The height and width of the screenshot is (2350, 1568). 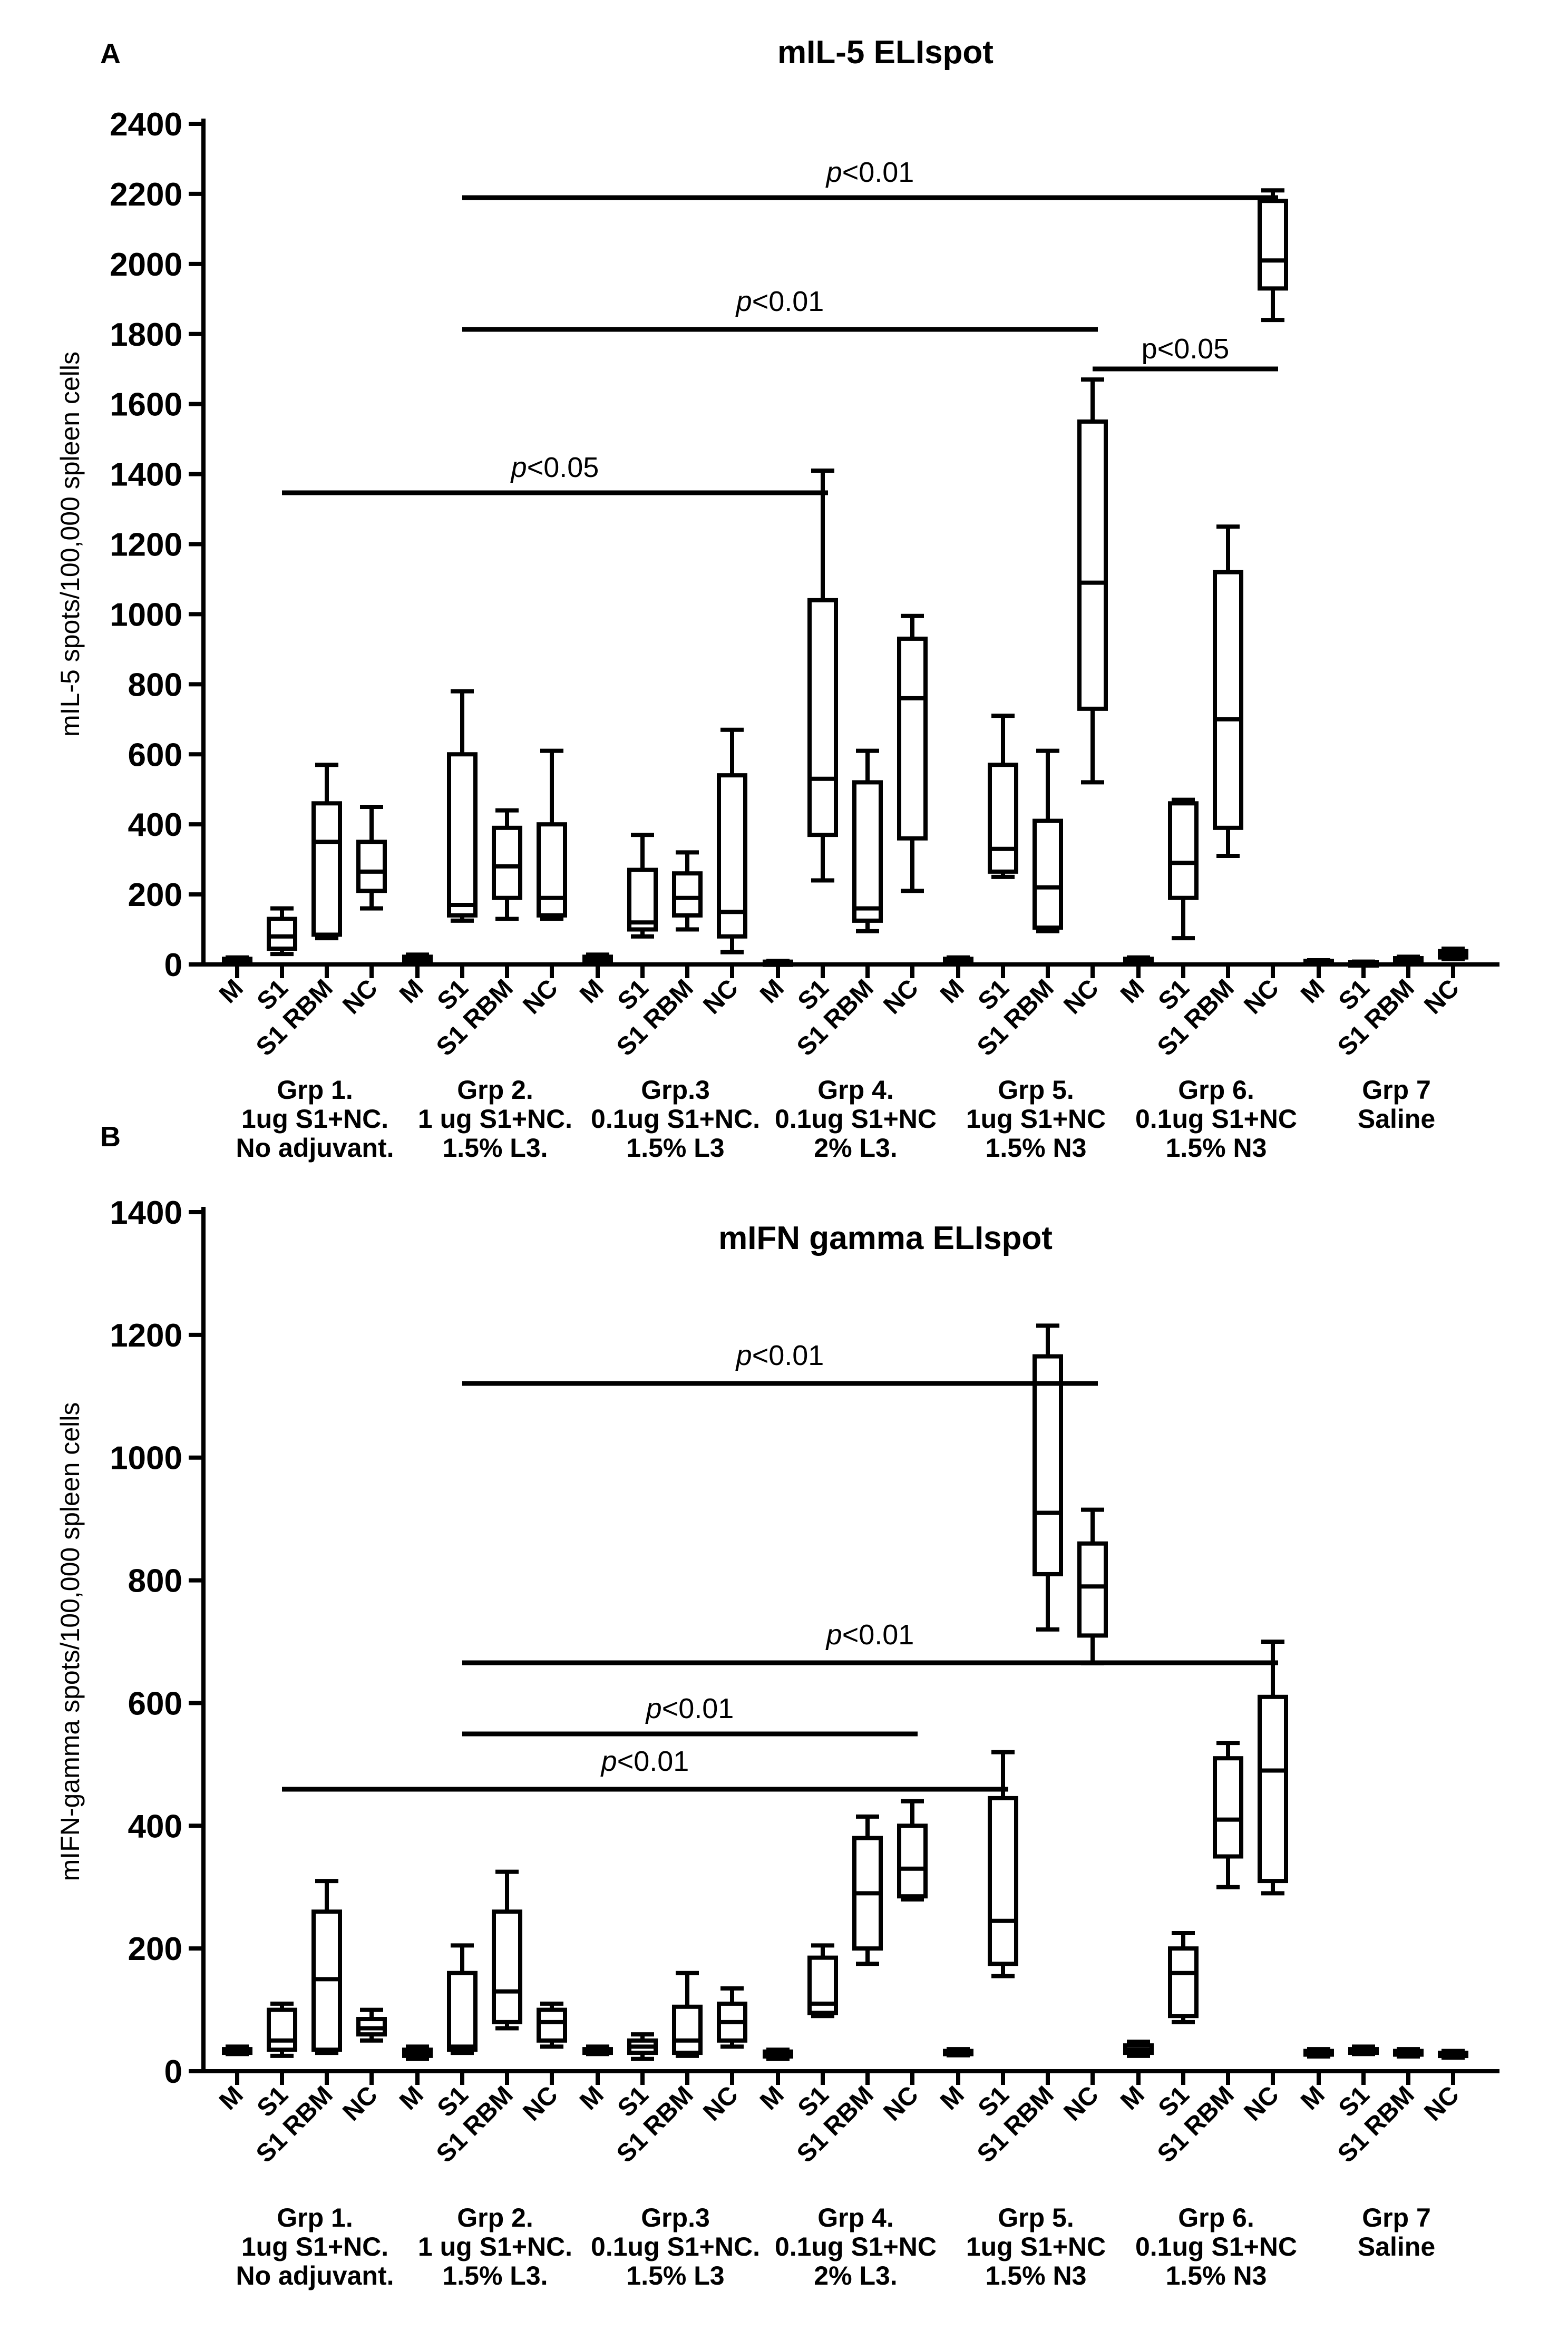 What do you see at coordinates (1092, 581) in the screenshot?
I see `box-g5-nc` at bounding box center [1092, 581].